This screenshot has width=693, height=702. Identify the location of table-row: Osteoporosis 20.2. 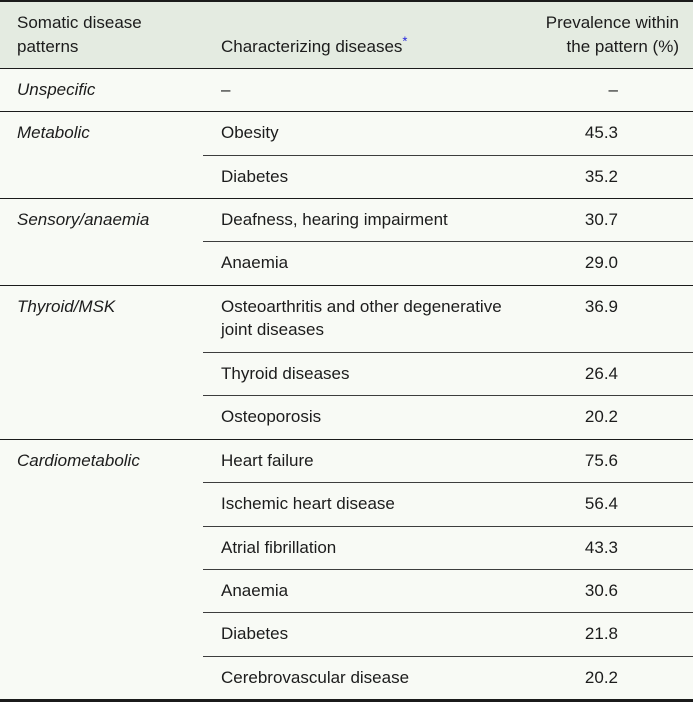
(346, 417).